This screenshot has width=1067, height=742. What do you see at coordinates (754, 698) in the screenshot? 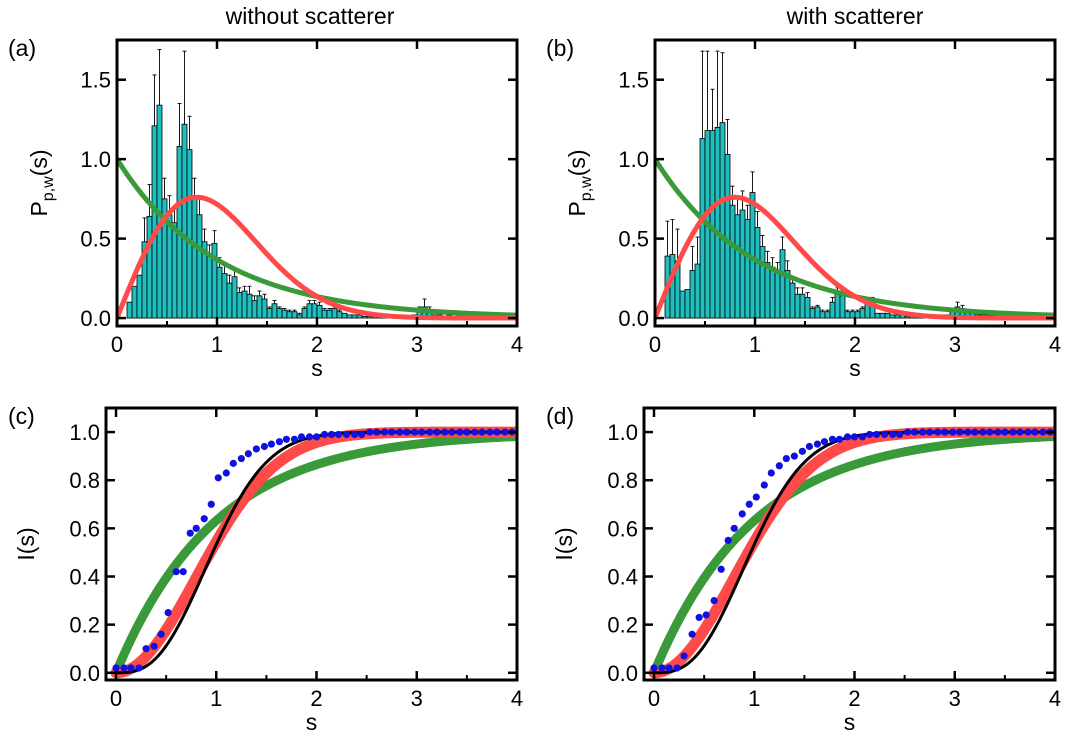
I see `x-tick-label: 1` at bounding box center [754, 698].